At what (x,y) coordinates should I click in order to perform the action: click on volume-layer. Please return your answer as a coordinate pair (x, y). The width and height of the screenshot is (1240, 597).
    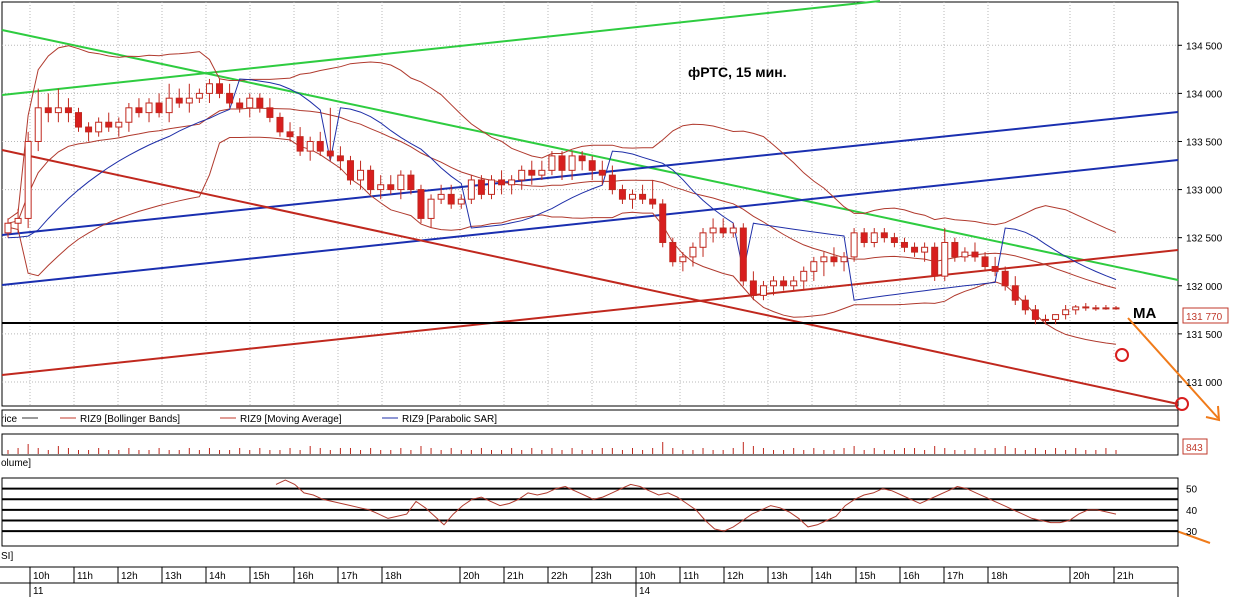
    Looking at the image, I should click on (590, 444).